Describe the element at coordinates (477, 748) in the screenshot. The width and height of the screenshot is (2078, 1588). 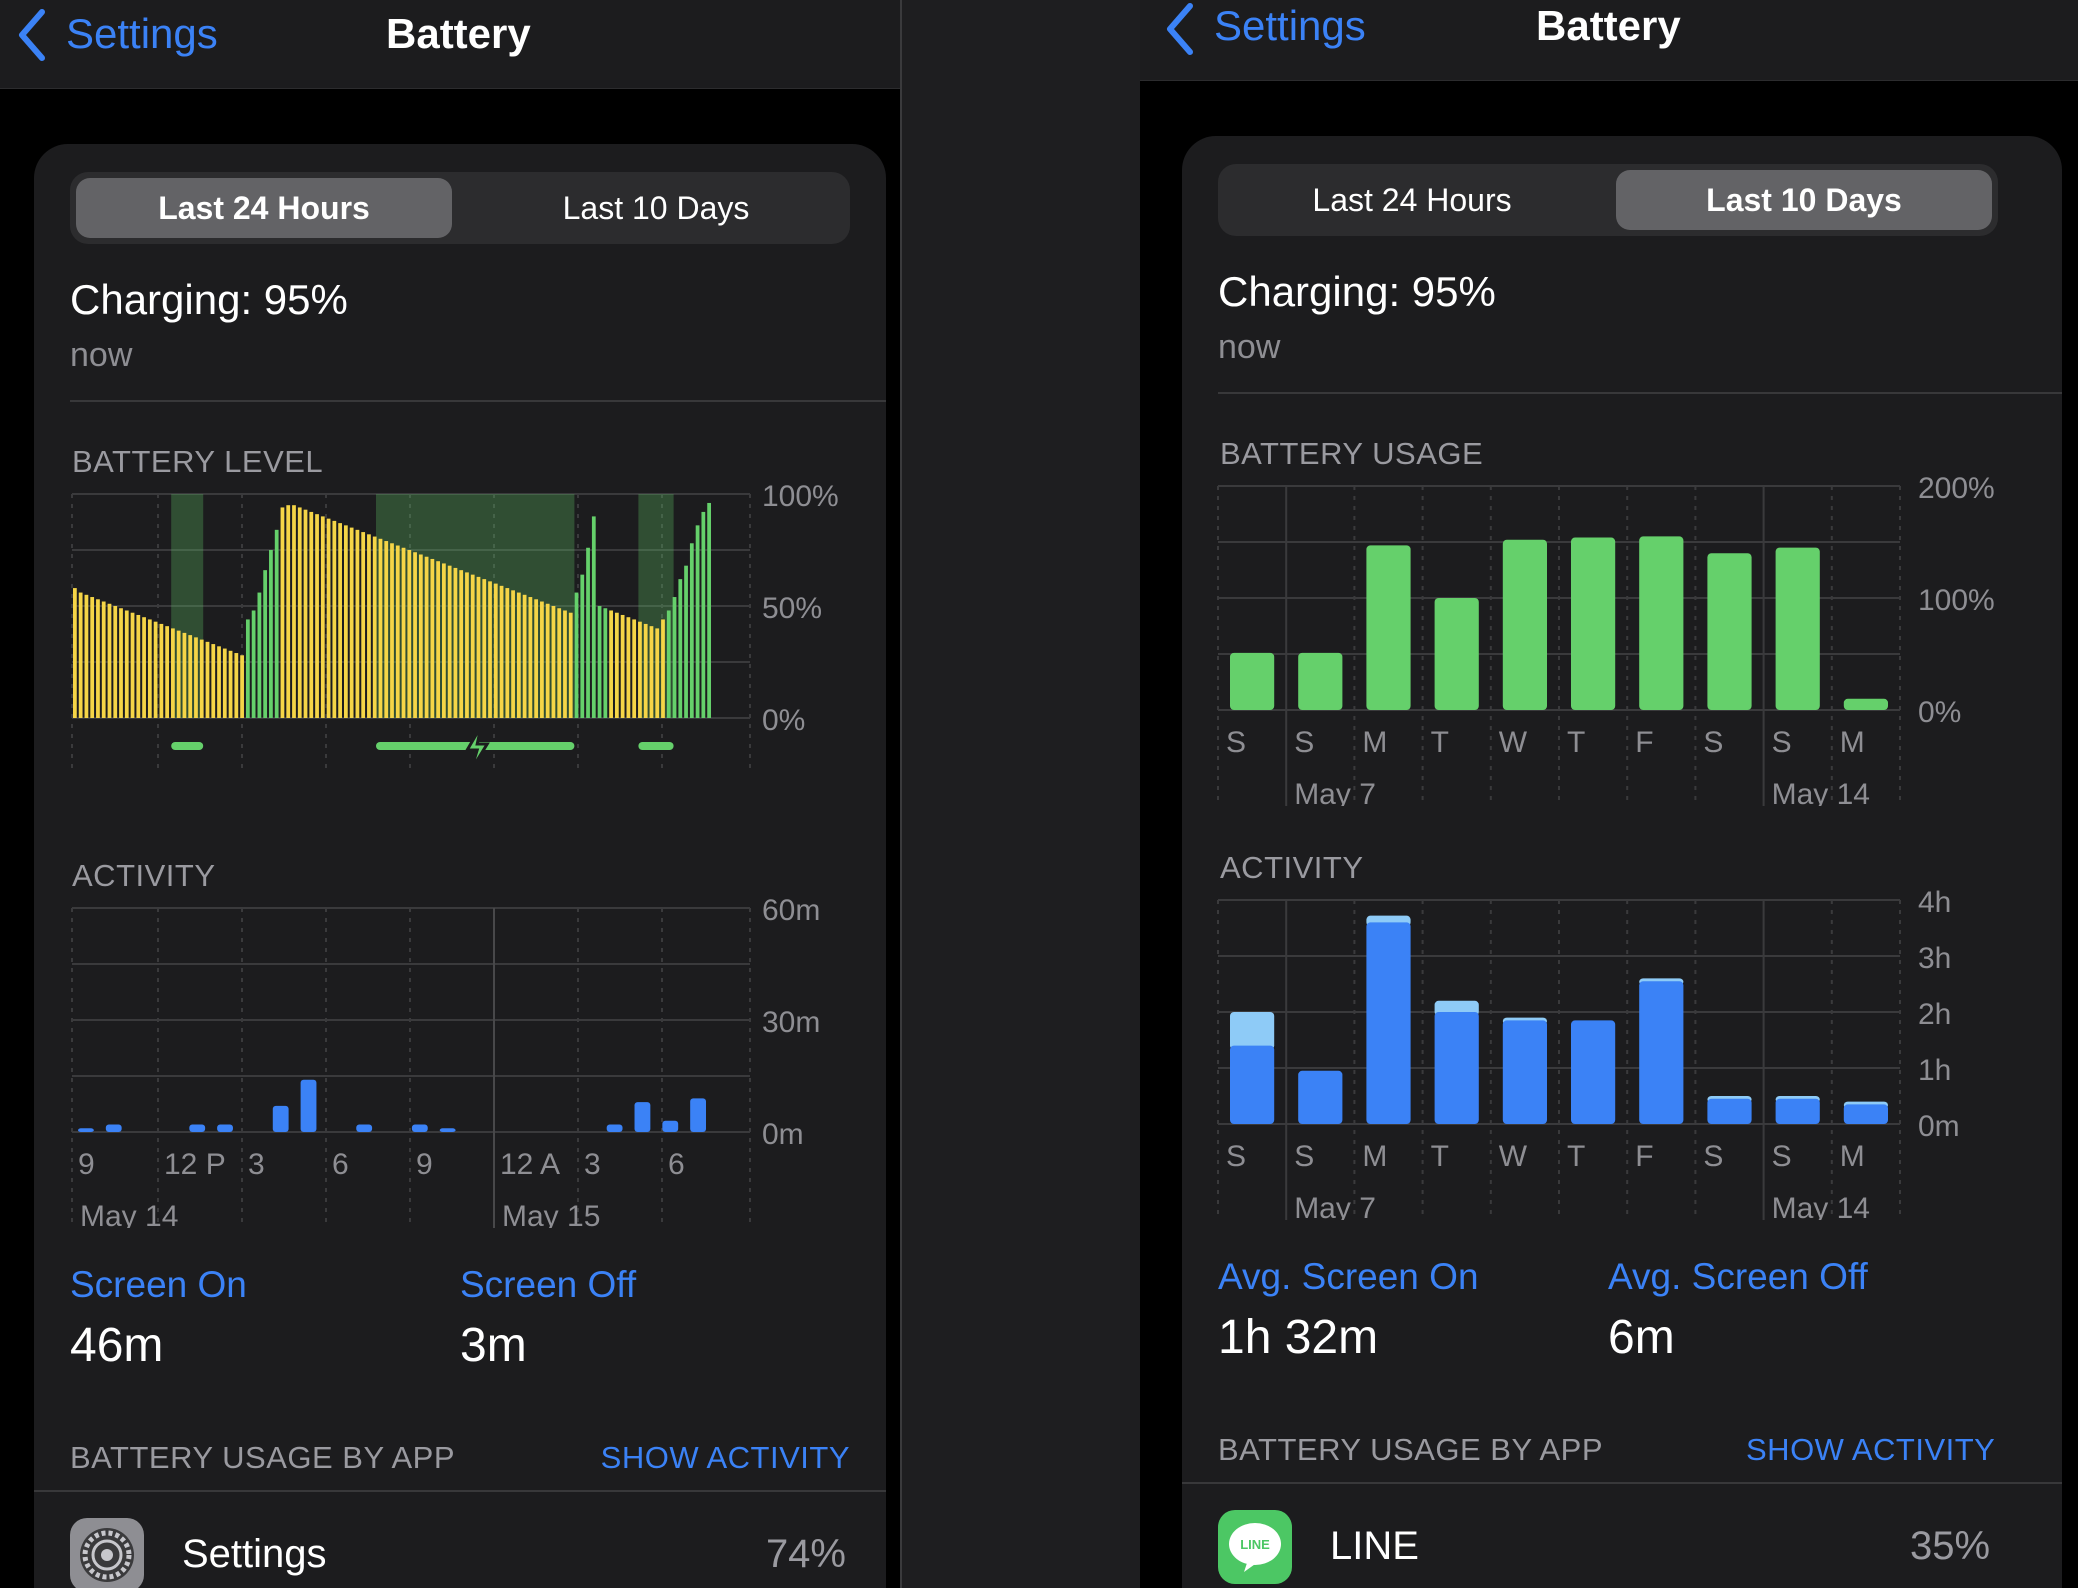
I see `charging-bolt-icon` at that location.